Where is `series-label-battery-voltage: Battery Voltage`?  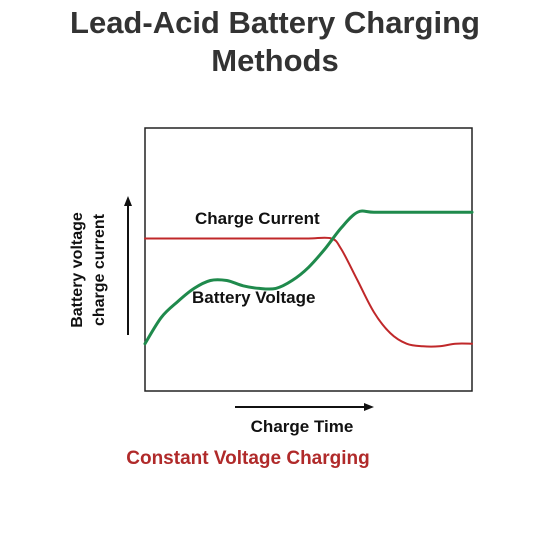 series-label-battery-voltage: Battery Voltage is located at coordinates (253, 297).